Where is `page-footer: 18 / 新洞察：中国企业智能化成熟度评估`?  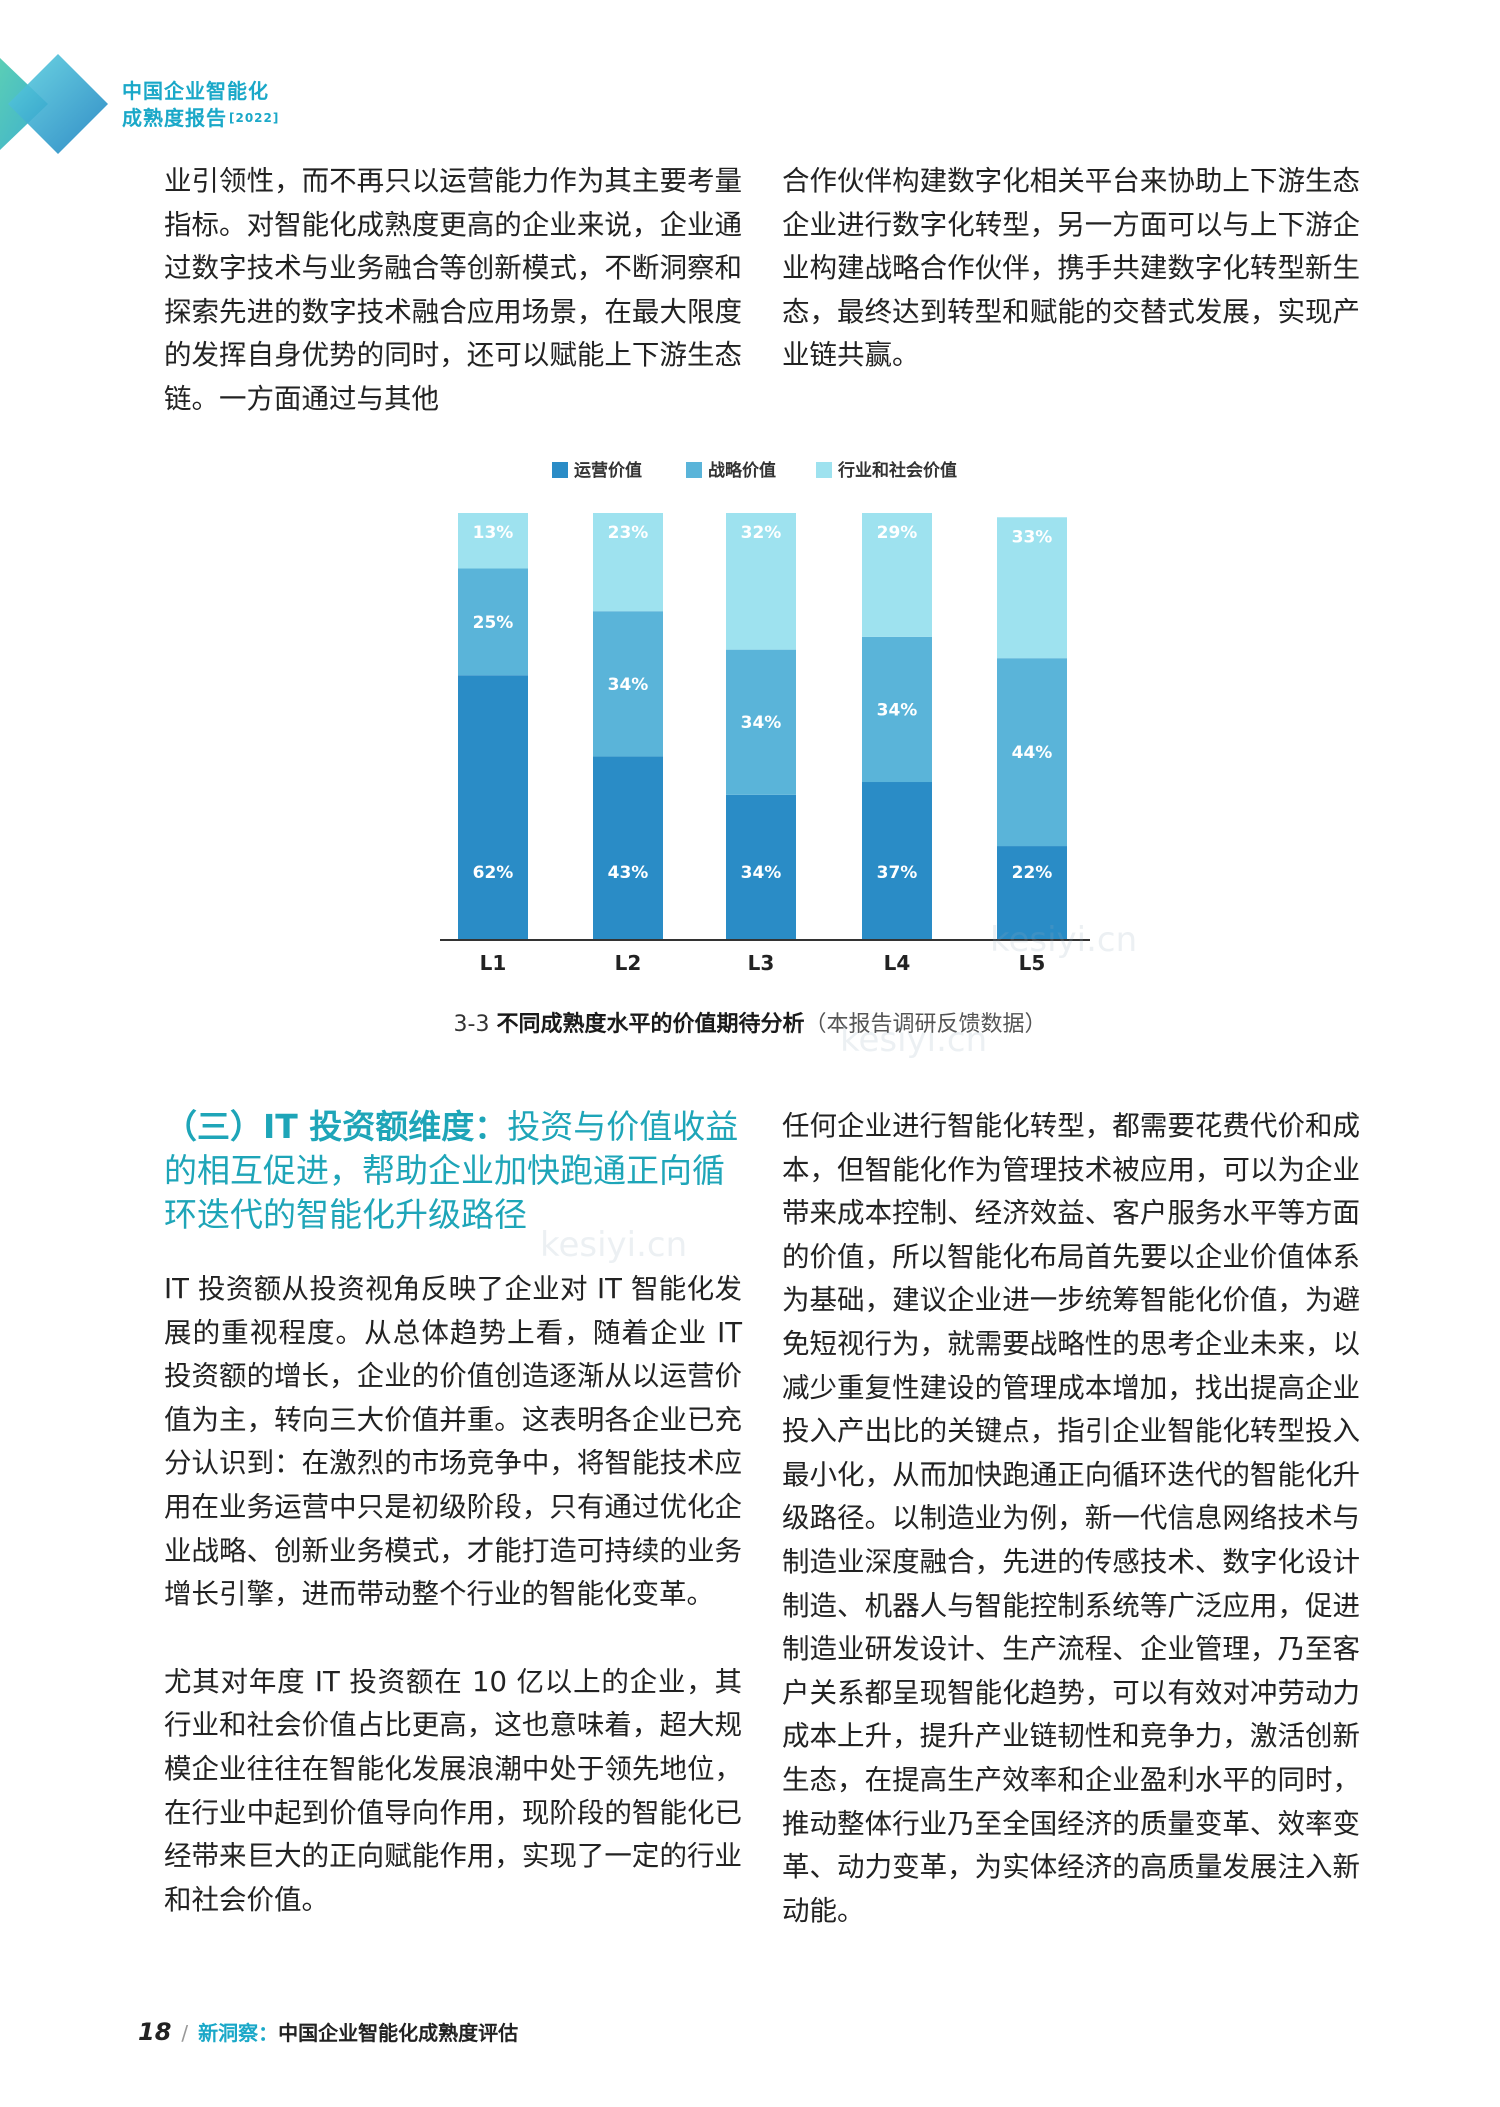 page-footer: 18 / 新洞察：中国企业智能化成熟度评估 is located at coordinates (328, 2031).